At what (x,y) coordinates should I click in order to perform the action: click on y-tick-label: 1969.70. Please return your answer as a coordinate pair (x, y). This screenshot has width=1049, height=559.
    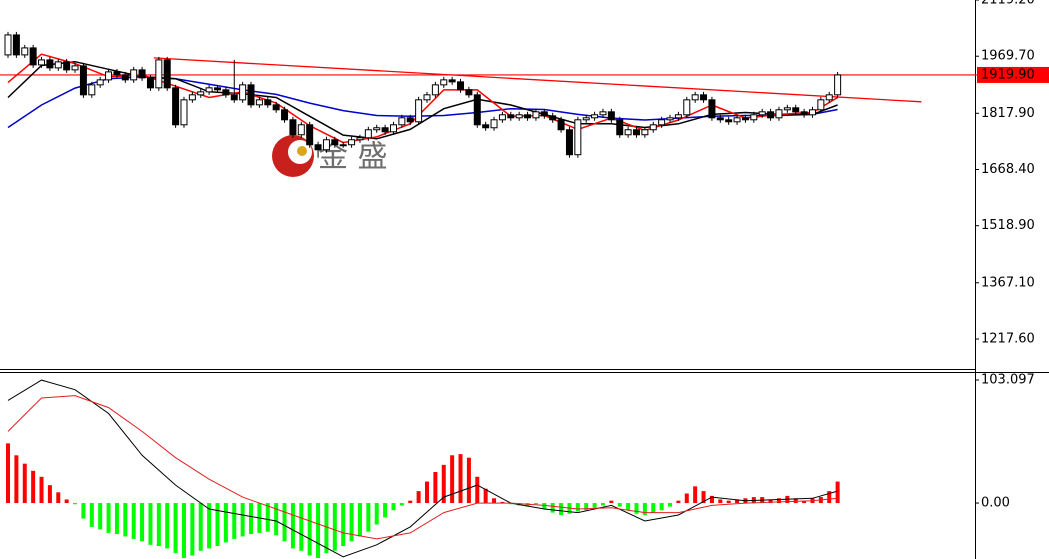
    Looking at the image, I should click on (1008, 56).